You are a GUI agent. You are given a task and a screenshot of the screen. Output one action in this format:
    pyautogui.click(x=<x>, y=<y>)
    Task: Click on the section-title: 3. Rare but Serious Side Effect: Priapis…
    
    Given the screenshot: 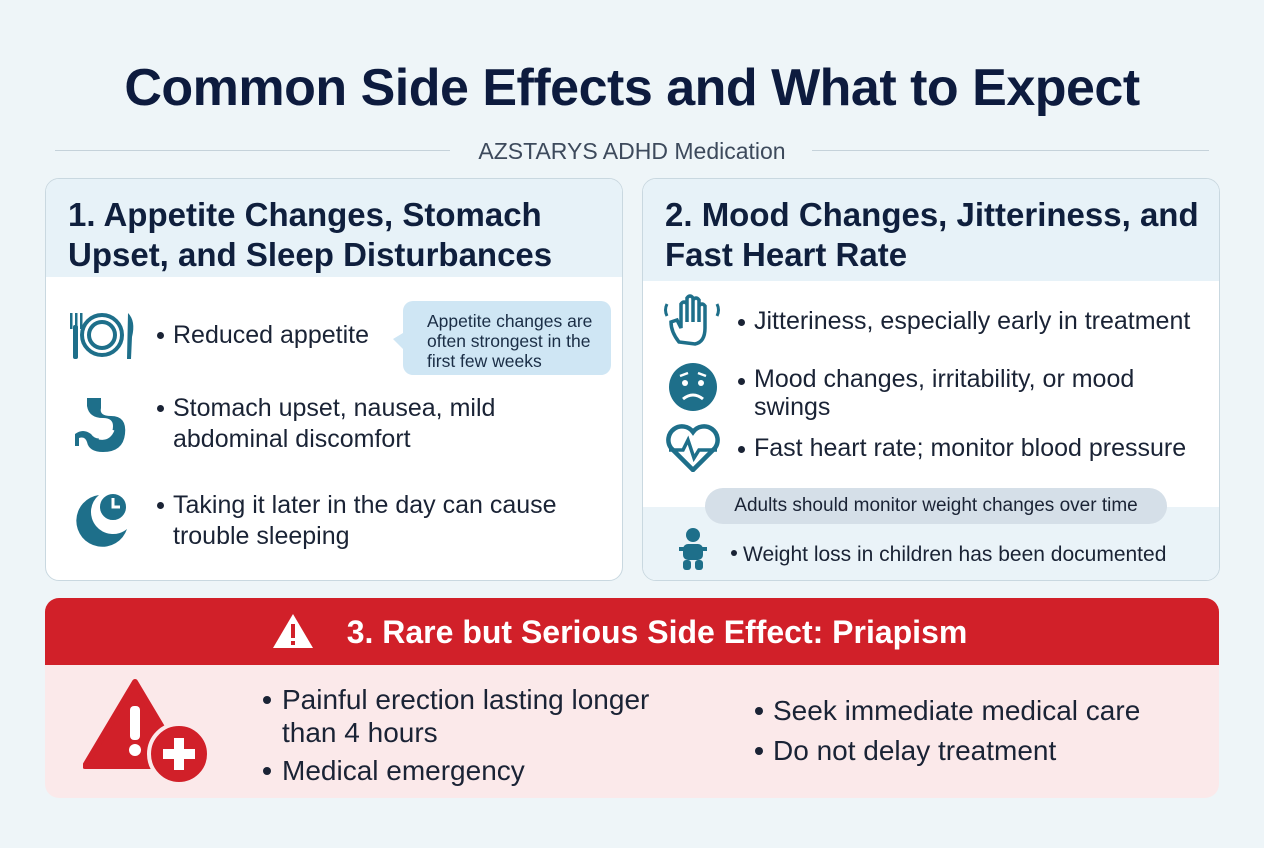 What is the action you would take?
    pyautogui.click(x=657, y=632)
    